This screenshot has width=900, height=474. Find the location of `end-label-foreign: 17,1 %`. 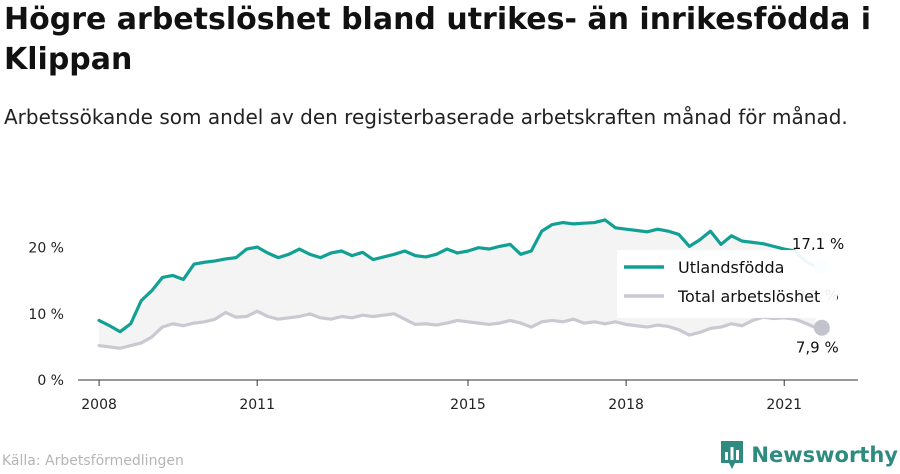

end-label-foreign: 17,1 % is located at coordinates (818, 244).